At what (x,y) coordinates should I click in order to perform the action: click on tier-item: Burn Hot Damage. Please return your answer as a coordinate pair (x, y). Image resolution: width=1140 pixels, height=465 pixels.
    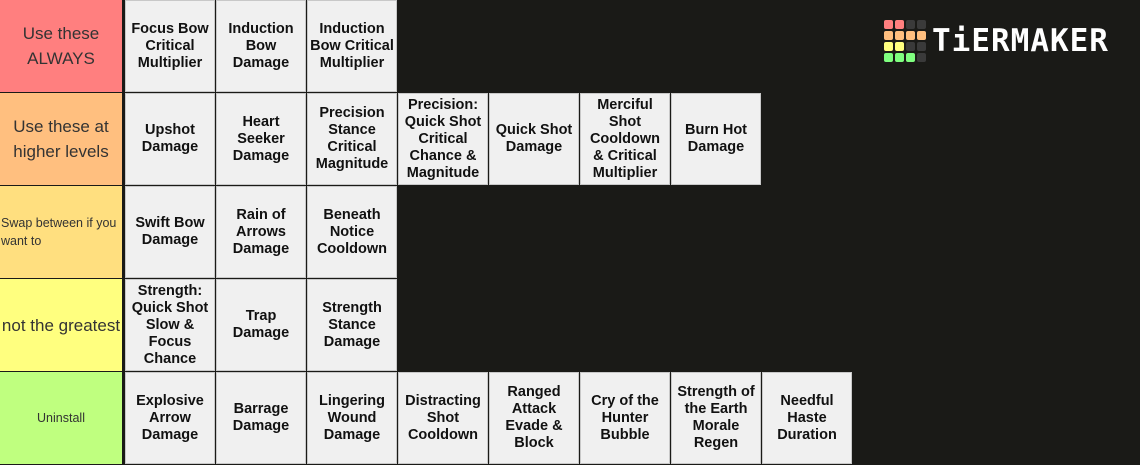
    Looking at the image, I should click on (716, 139).